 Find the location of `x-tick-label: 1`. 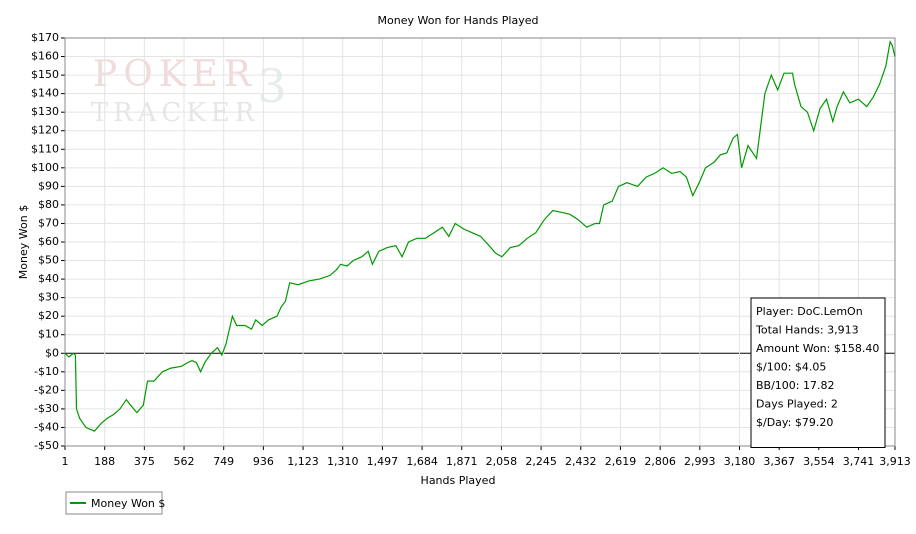

x-tick-label: 1 is located at coordinates (65, 461).